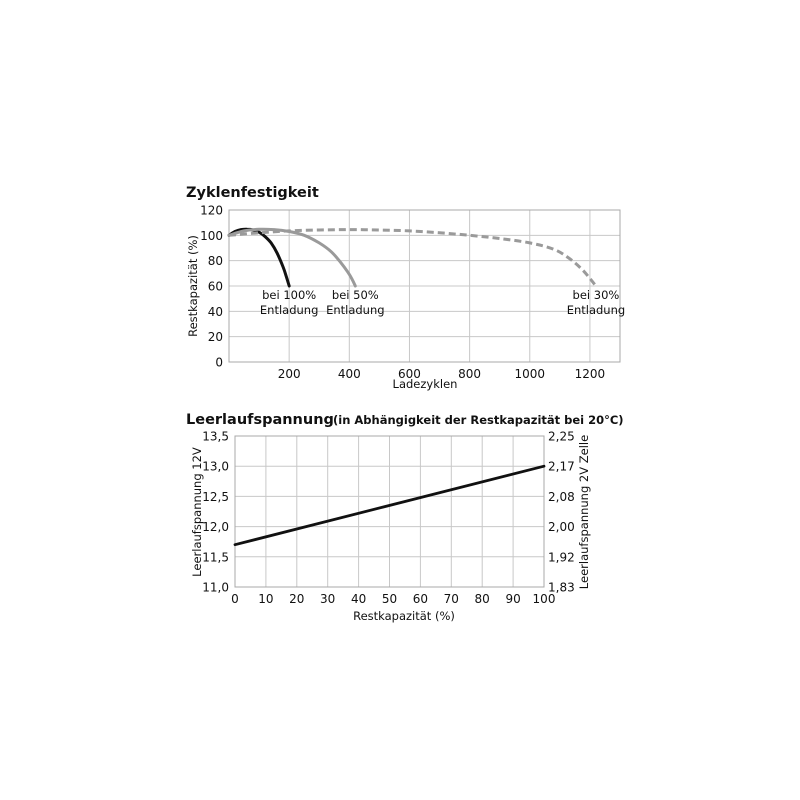 The image size is (800, 800). I want to click on chart2-frame, so click(389, 511).